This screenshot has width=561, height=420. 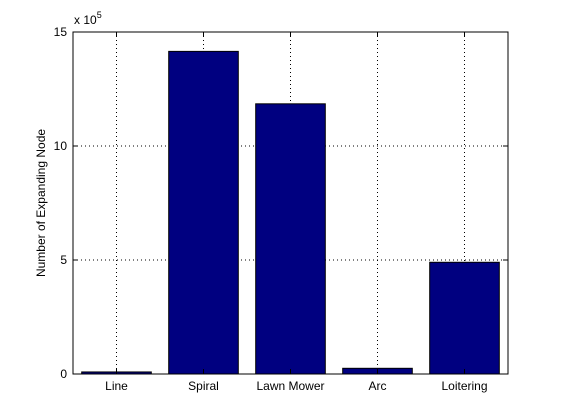 I want to click on bar-lawn-mower, so click(x=290, y=239).